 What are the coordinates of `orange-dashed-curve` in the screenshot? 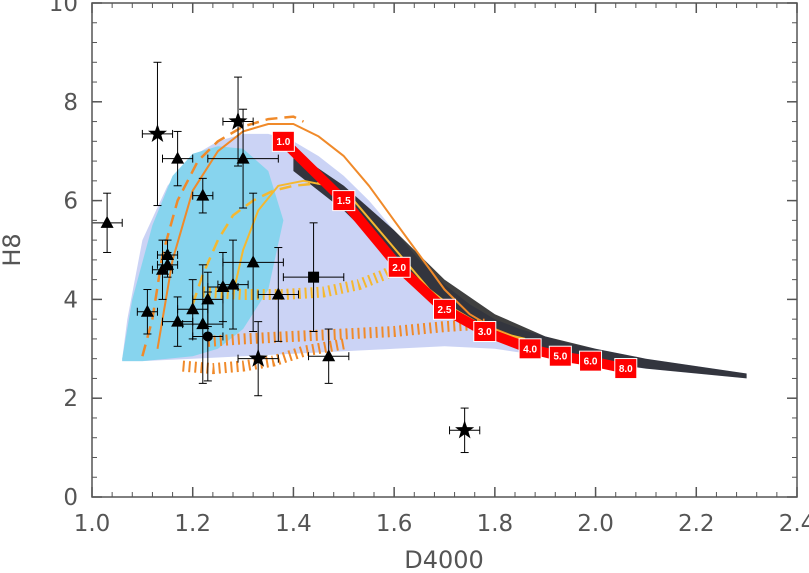 It's located at (223, 236).